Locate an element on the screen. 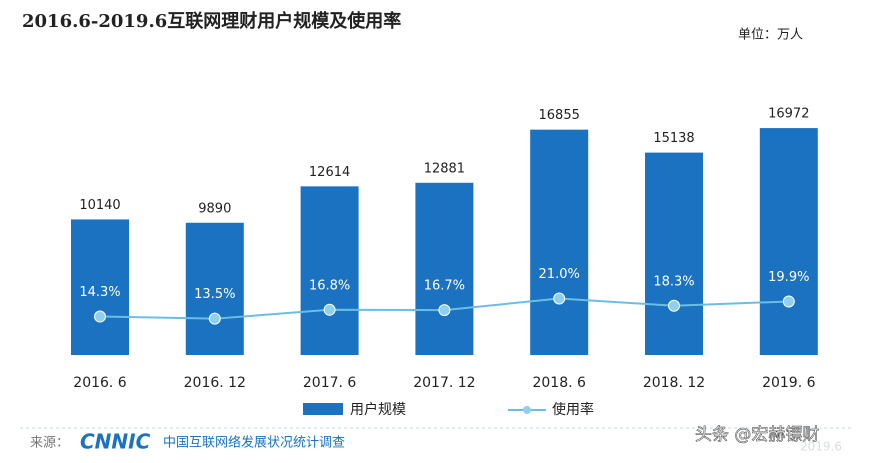  x-tick-label: 2016. 6 is located at coordinates (100, 383).